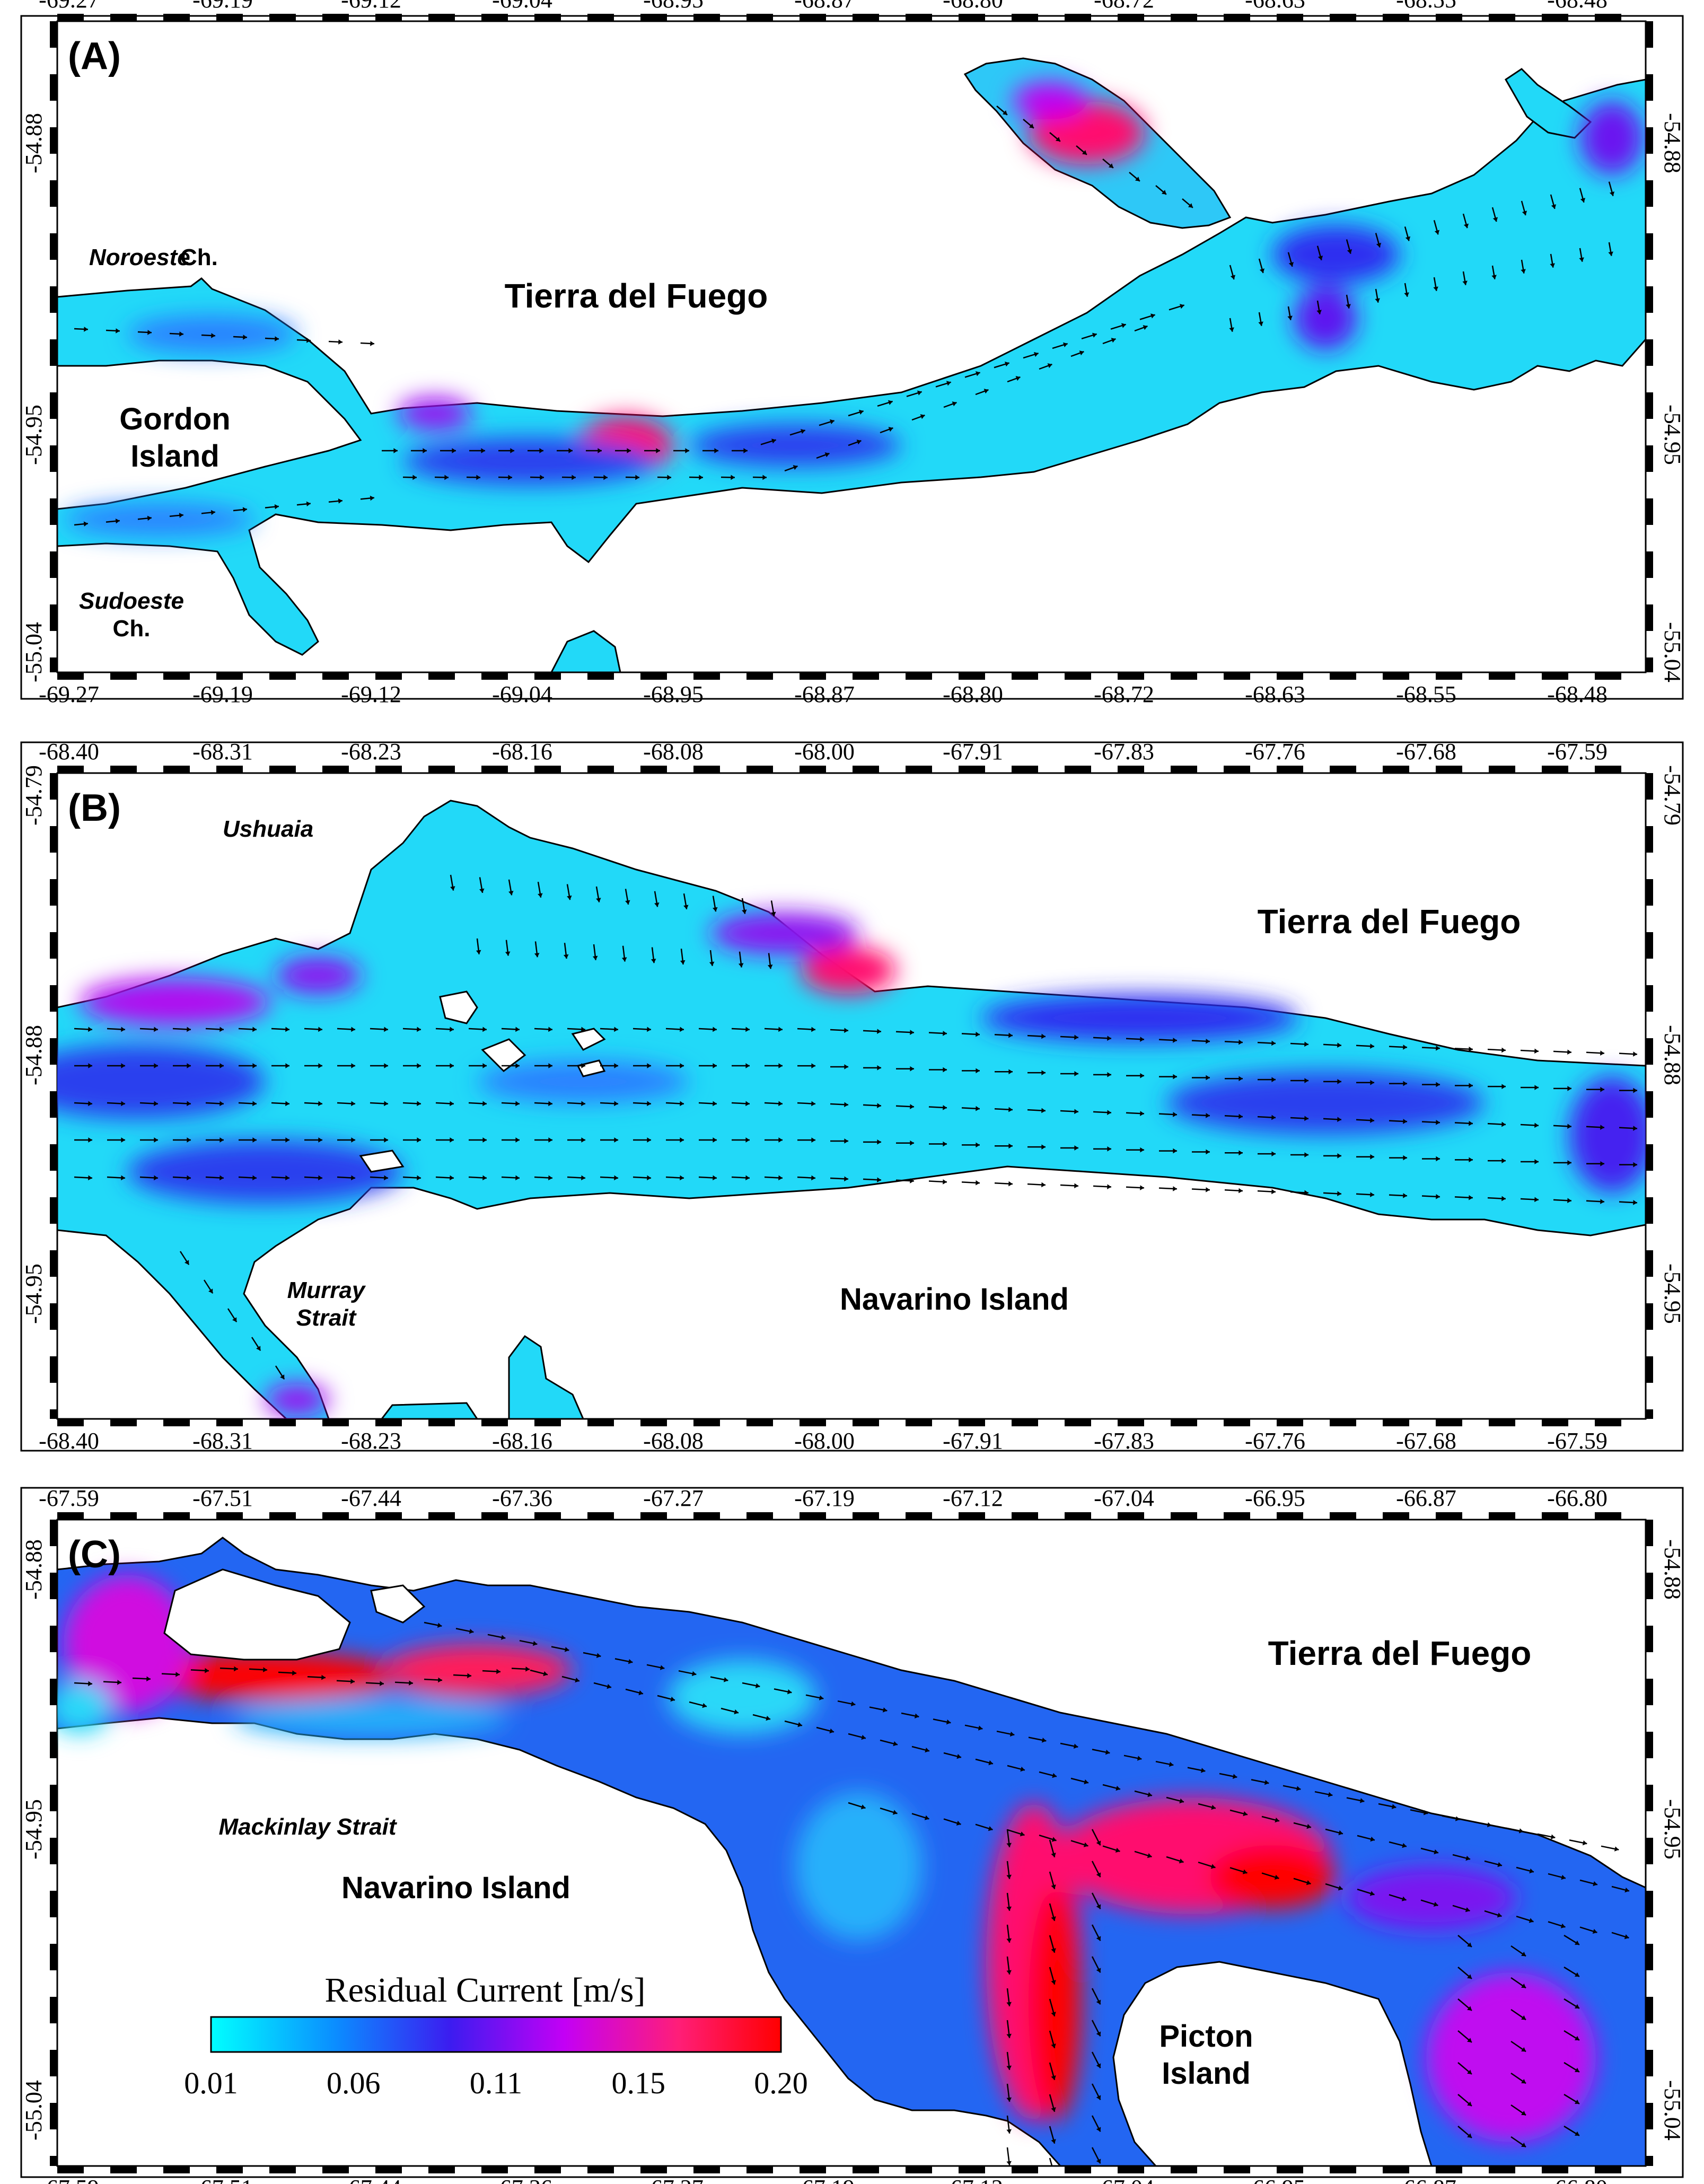  Describe the element at coordinates (781, 2083) in the screenshot. I see `colorbar-tick-label: 0.20` at that location.